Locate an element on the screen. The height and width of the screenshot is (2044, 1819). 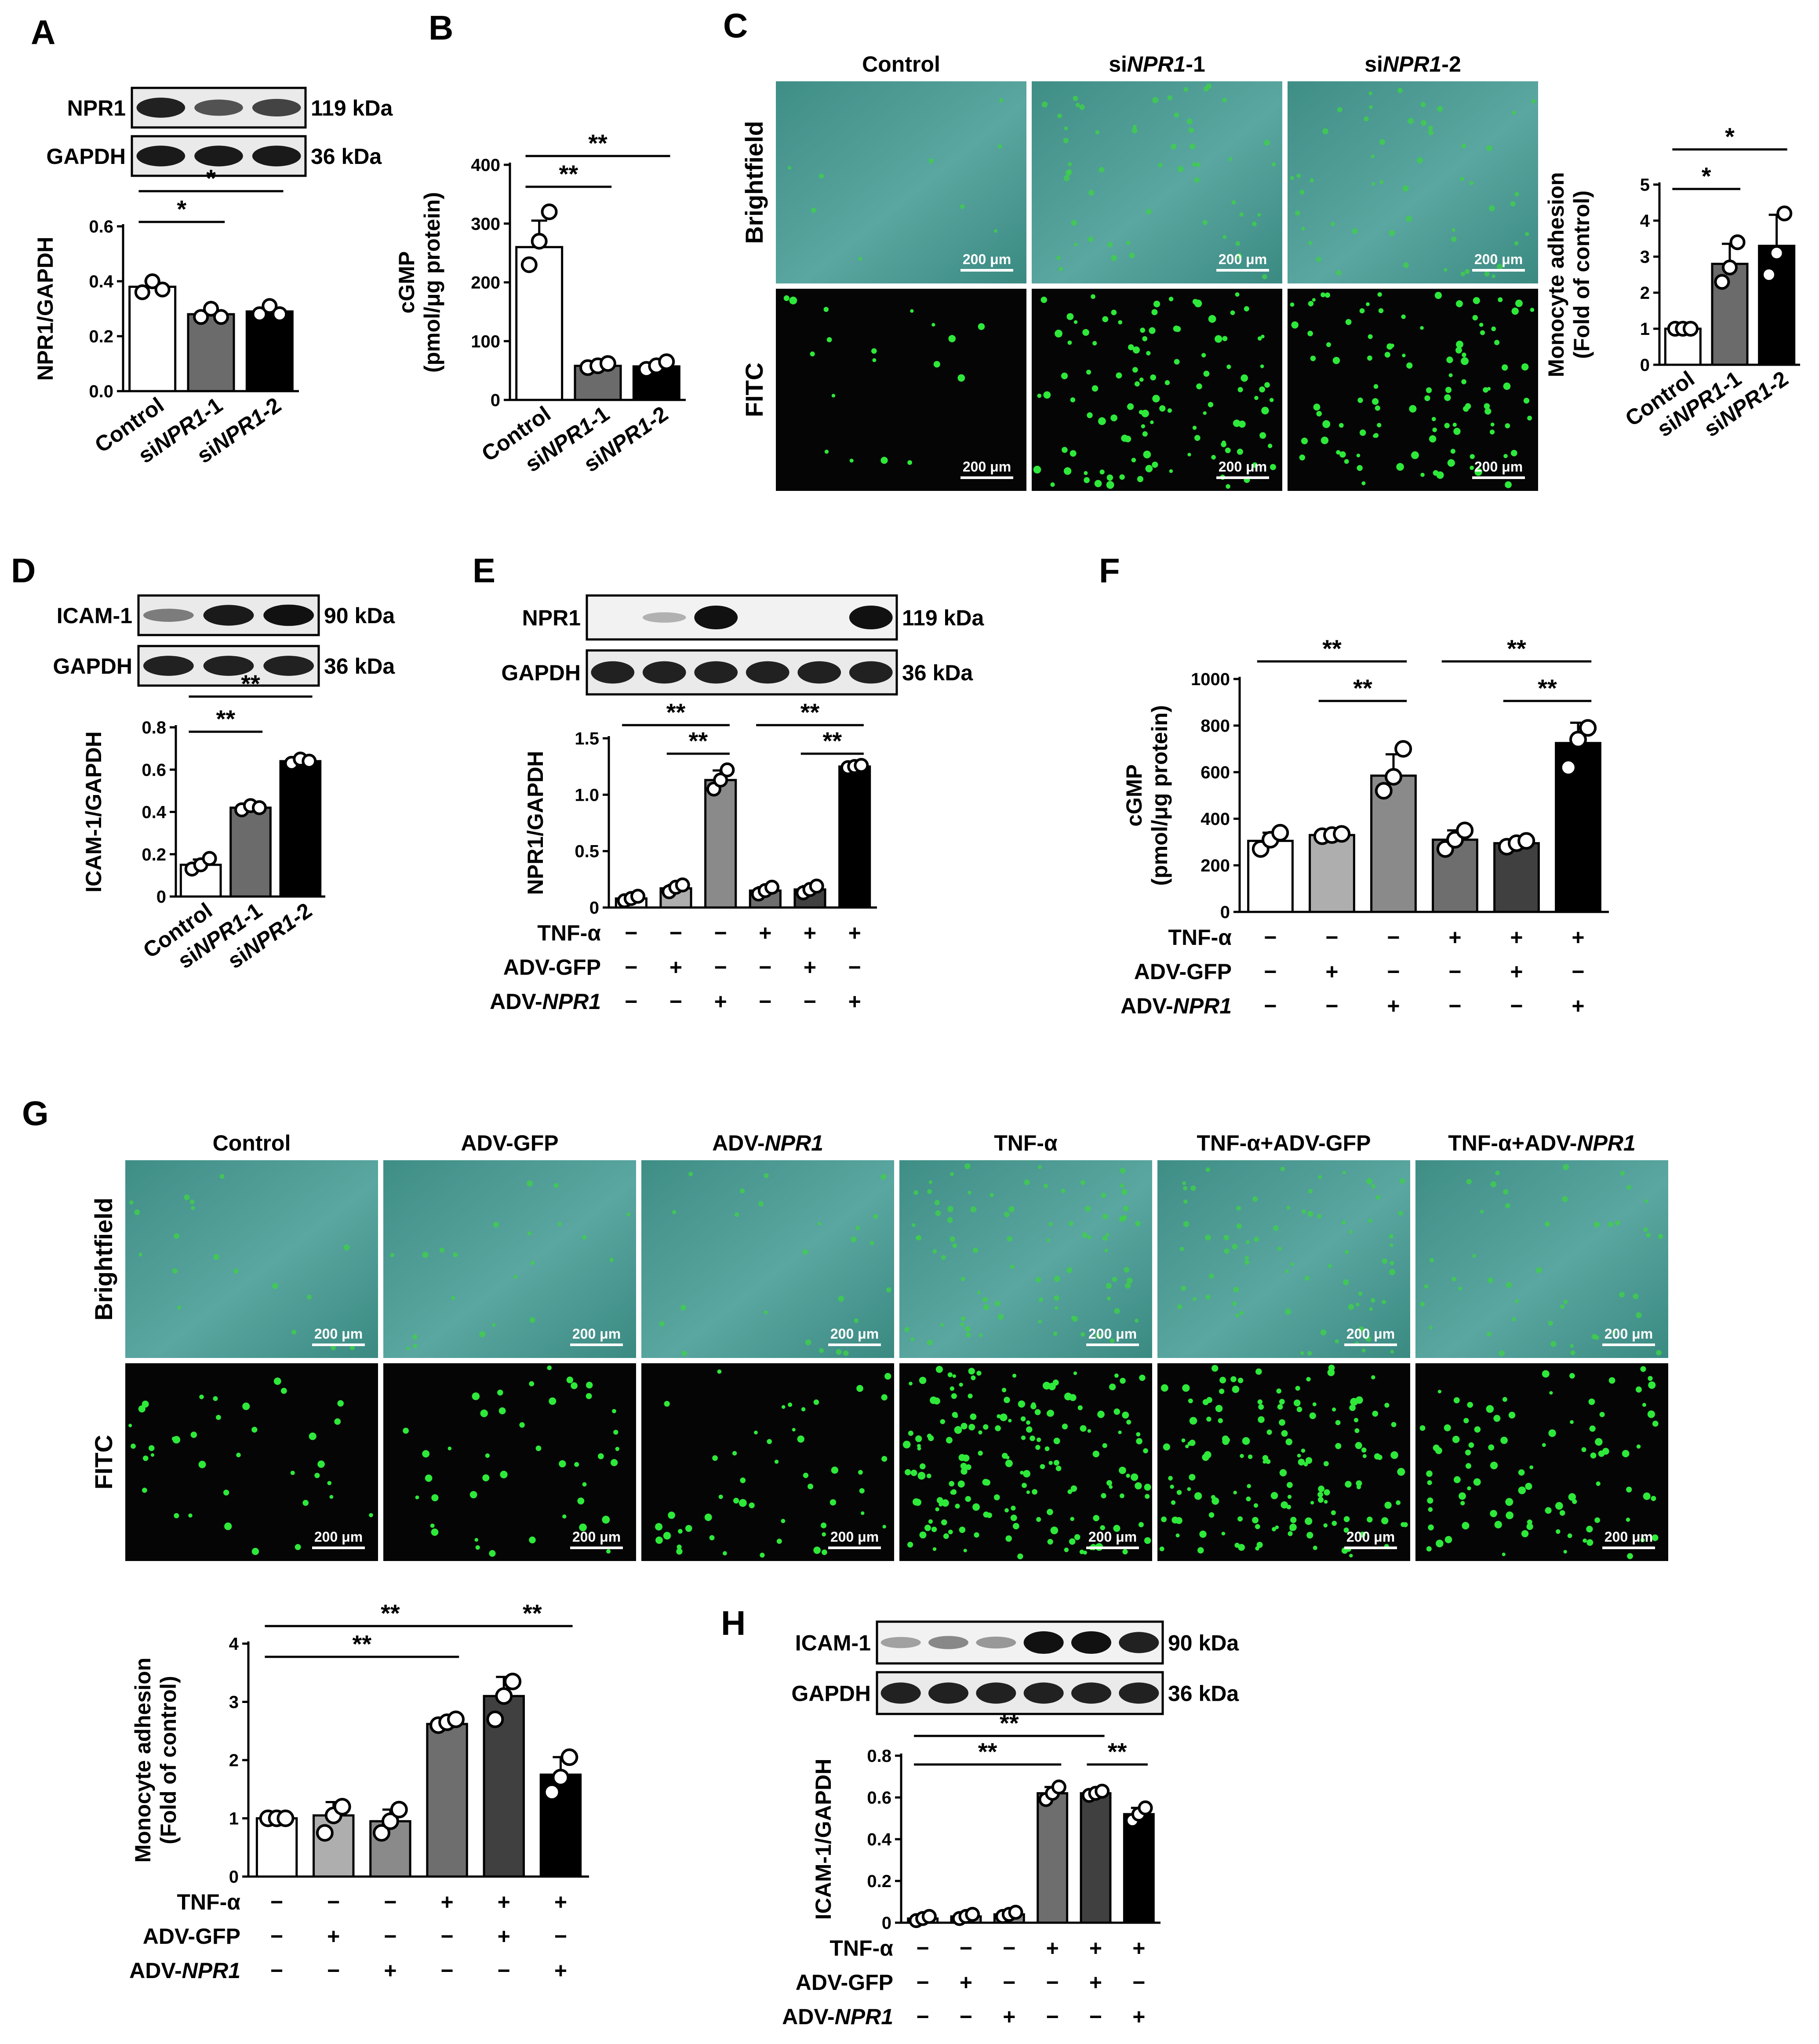
micrograph-column-label: ADV-GFP is located at coordinates (509, 1143).